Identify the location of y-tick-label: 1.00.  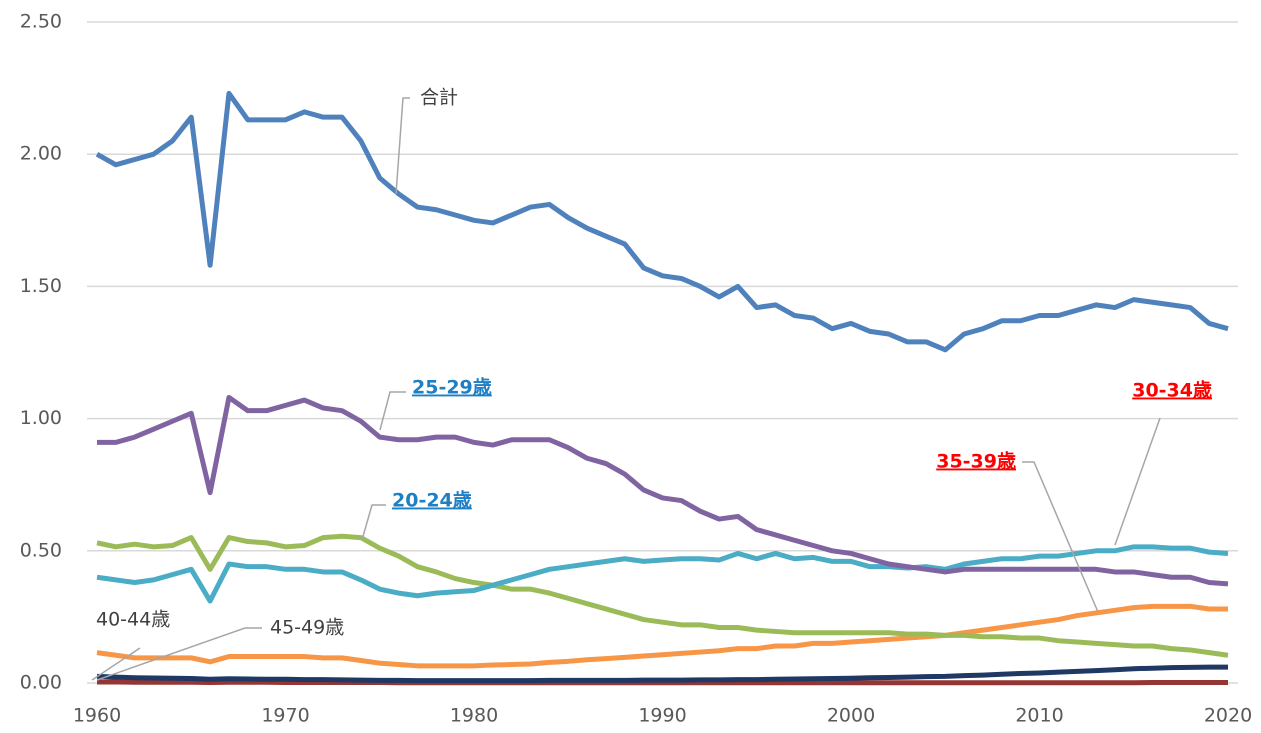
(41, 418).